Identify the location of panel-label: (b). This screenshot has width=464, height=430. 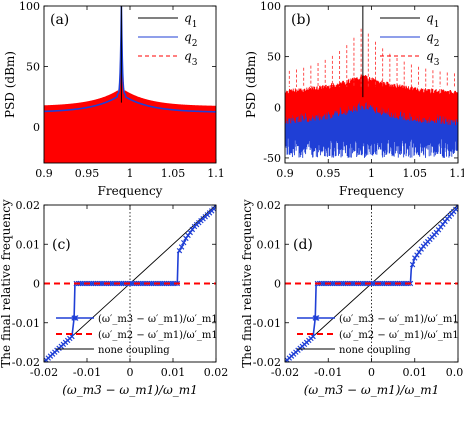
(301, 20).